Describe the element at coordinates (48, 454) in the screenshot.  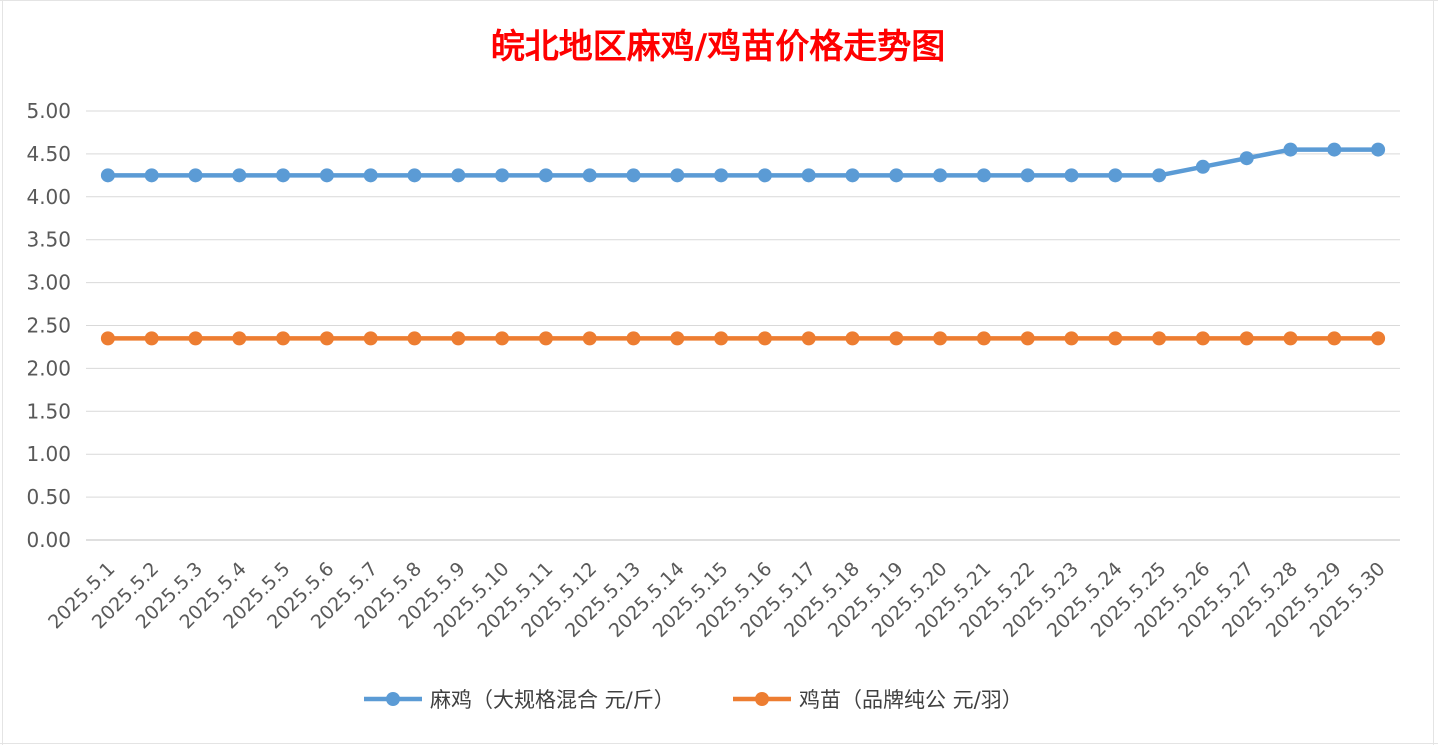
I see `y-tick-label: 1.00` at that location.